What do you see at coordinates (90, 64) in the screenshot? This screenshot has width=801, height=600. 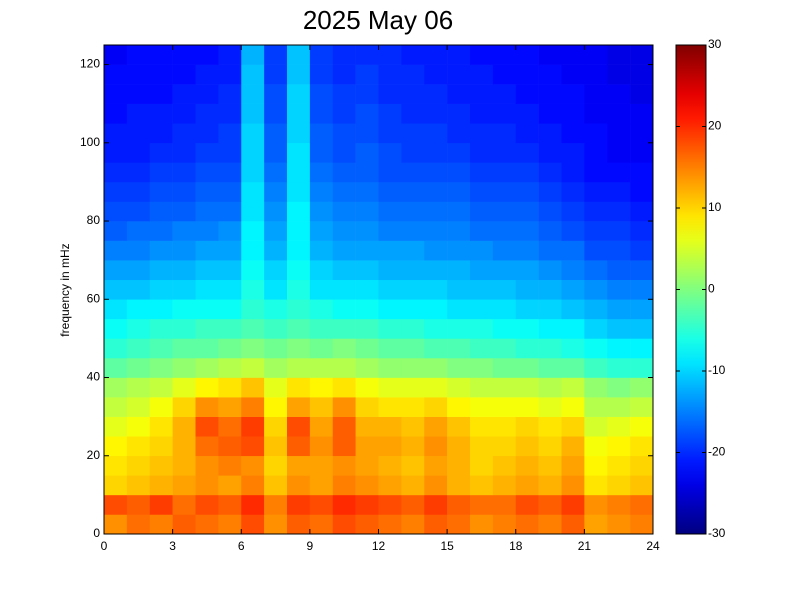 I see `y-tick-label: 120` at bounding box center [90, 64].